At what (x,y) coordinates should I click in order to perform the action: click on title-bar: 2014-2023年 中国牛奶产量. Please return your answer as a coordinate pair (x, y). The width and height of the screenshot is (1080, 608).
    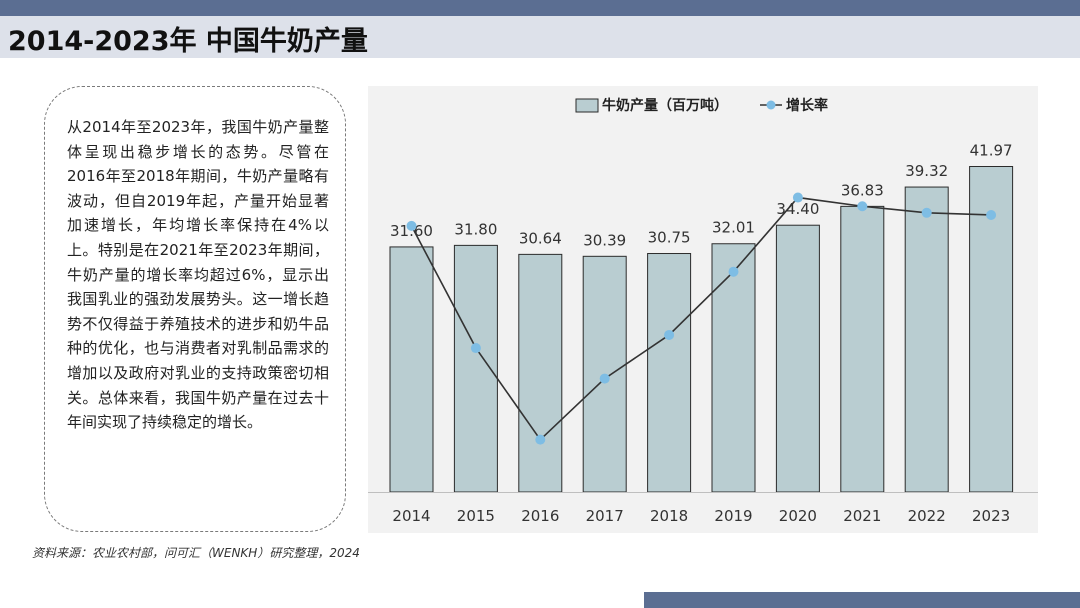
    Looking at the image, I should click on (540, 37).